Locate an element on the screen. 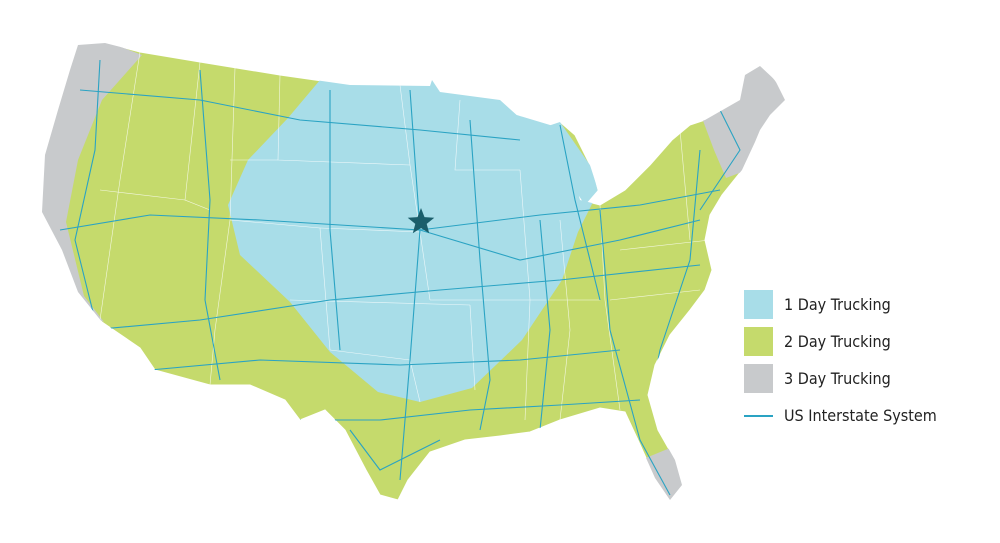 Image resolution: width=1000 pixels, height=543 pixels. legend-swatch-interstate is located at coordinates (758, 415).